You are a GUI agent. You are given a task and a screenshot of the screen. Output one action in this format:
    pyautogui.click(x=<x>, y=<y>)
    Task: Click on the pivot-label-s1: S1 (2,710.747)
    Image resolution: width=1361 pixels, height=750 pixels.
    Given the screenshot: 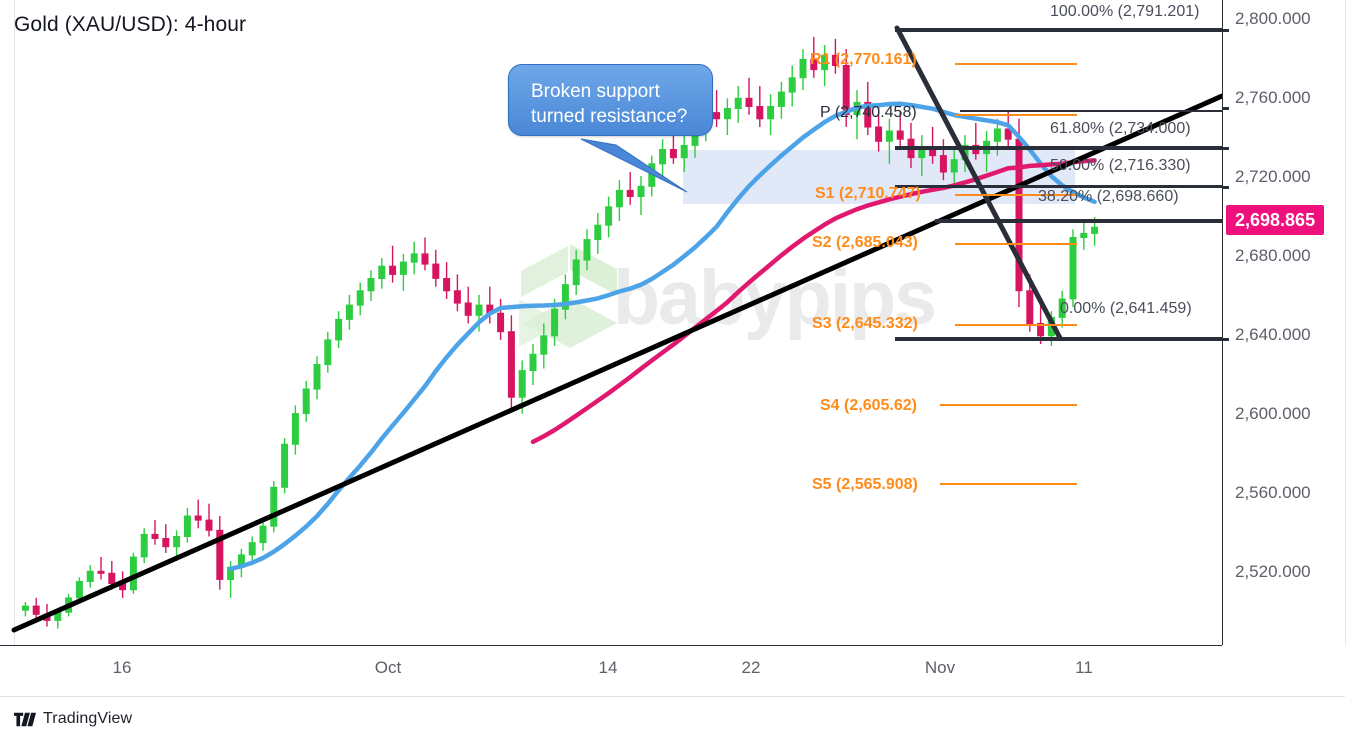 What is the action you would take?
    pyautogui.click(x=868, y=193)
    